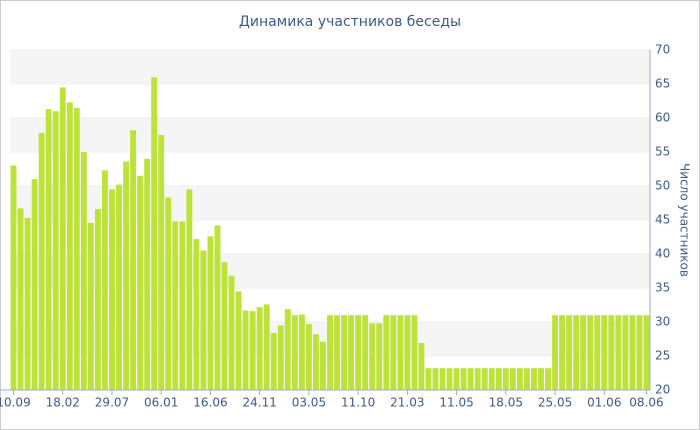  What do you see at coordinates (662, 84) in the screenshot?
I see `y-tick-label: 65` at bounding box center [662, 84].